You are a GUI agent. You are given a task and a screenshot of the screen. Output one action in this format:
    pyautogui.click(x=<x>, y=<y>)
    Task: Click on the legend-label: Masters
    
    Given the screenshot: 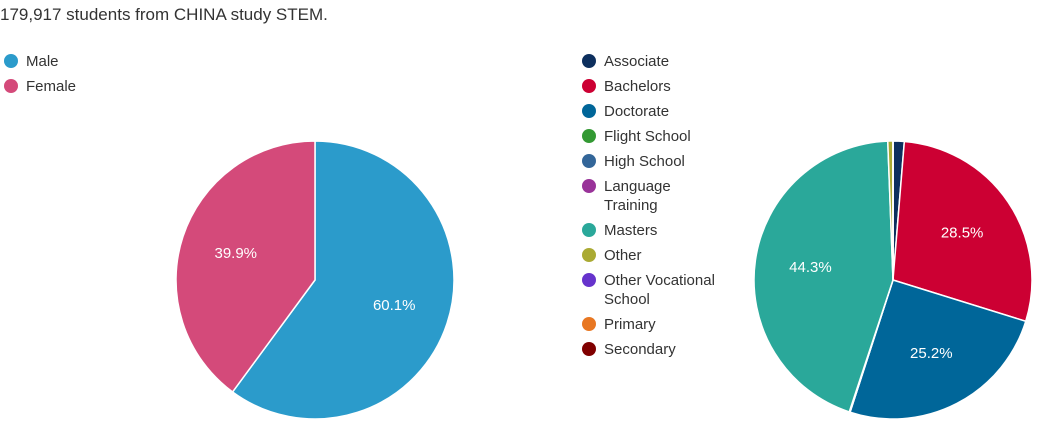 What is the action you would take?
    pyautogui.click(x=631, y=230)
    